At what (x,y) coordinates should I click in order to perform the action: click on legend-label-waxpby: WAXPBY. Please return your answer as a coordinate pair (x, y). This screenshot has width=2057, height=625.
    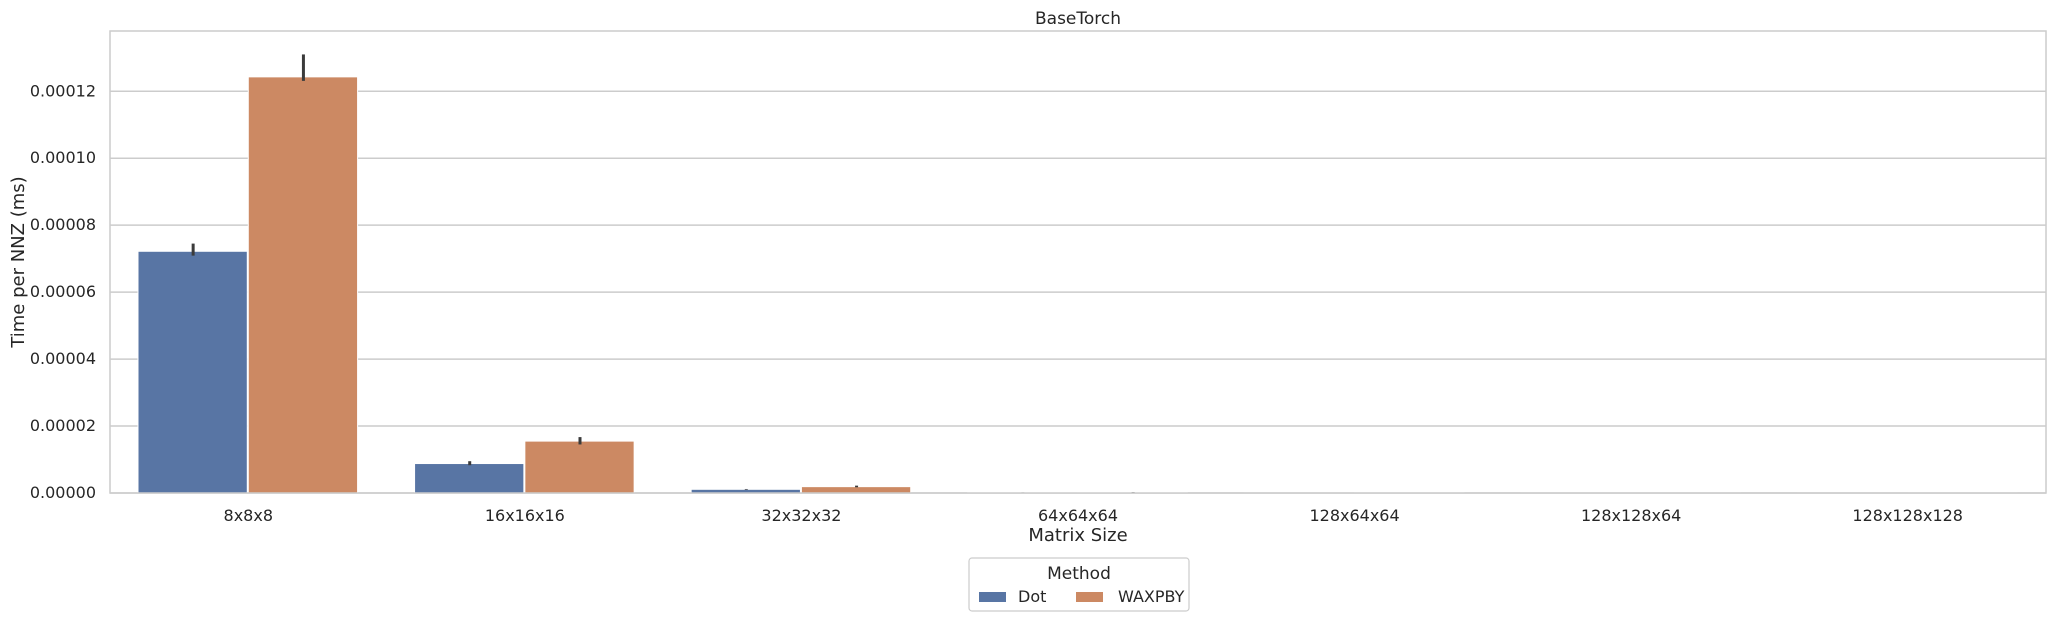
    Looking at the image, I should click on (1151, 596).